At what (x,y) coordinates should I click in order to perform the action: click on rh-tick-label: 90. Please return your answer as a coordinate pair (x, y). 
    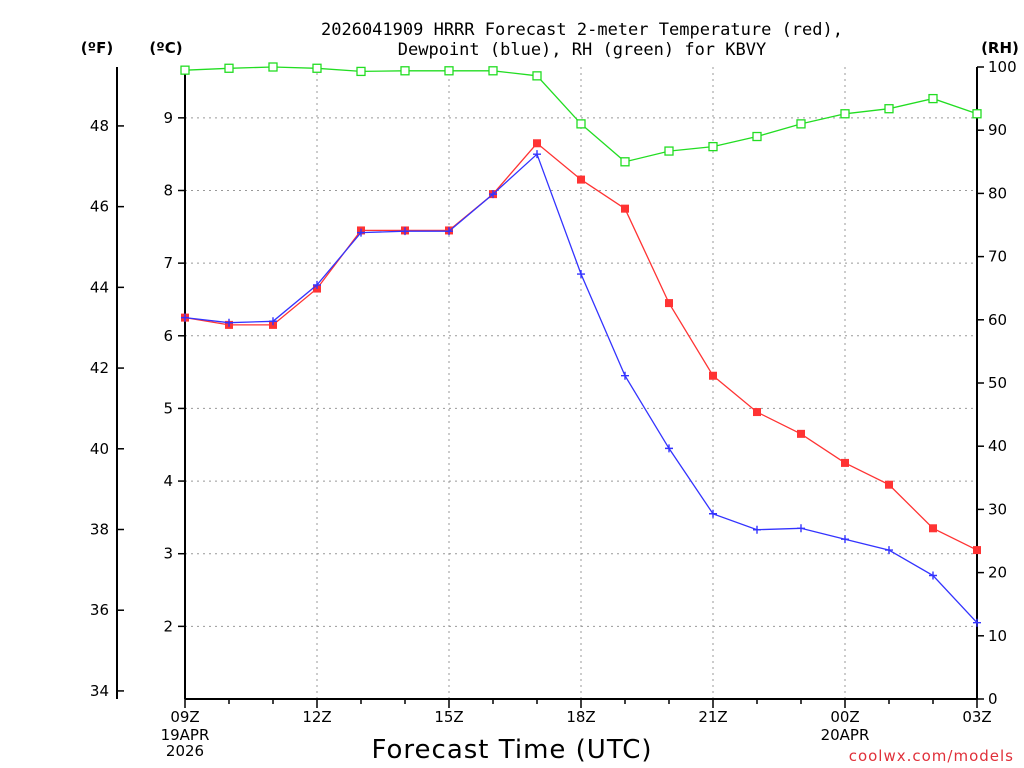
    Looking at the image, I should click on (997, 130).